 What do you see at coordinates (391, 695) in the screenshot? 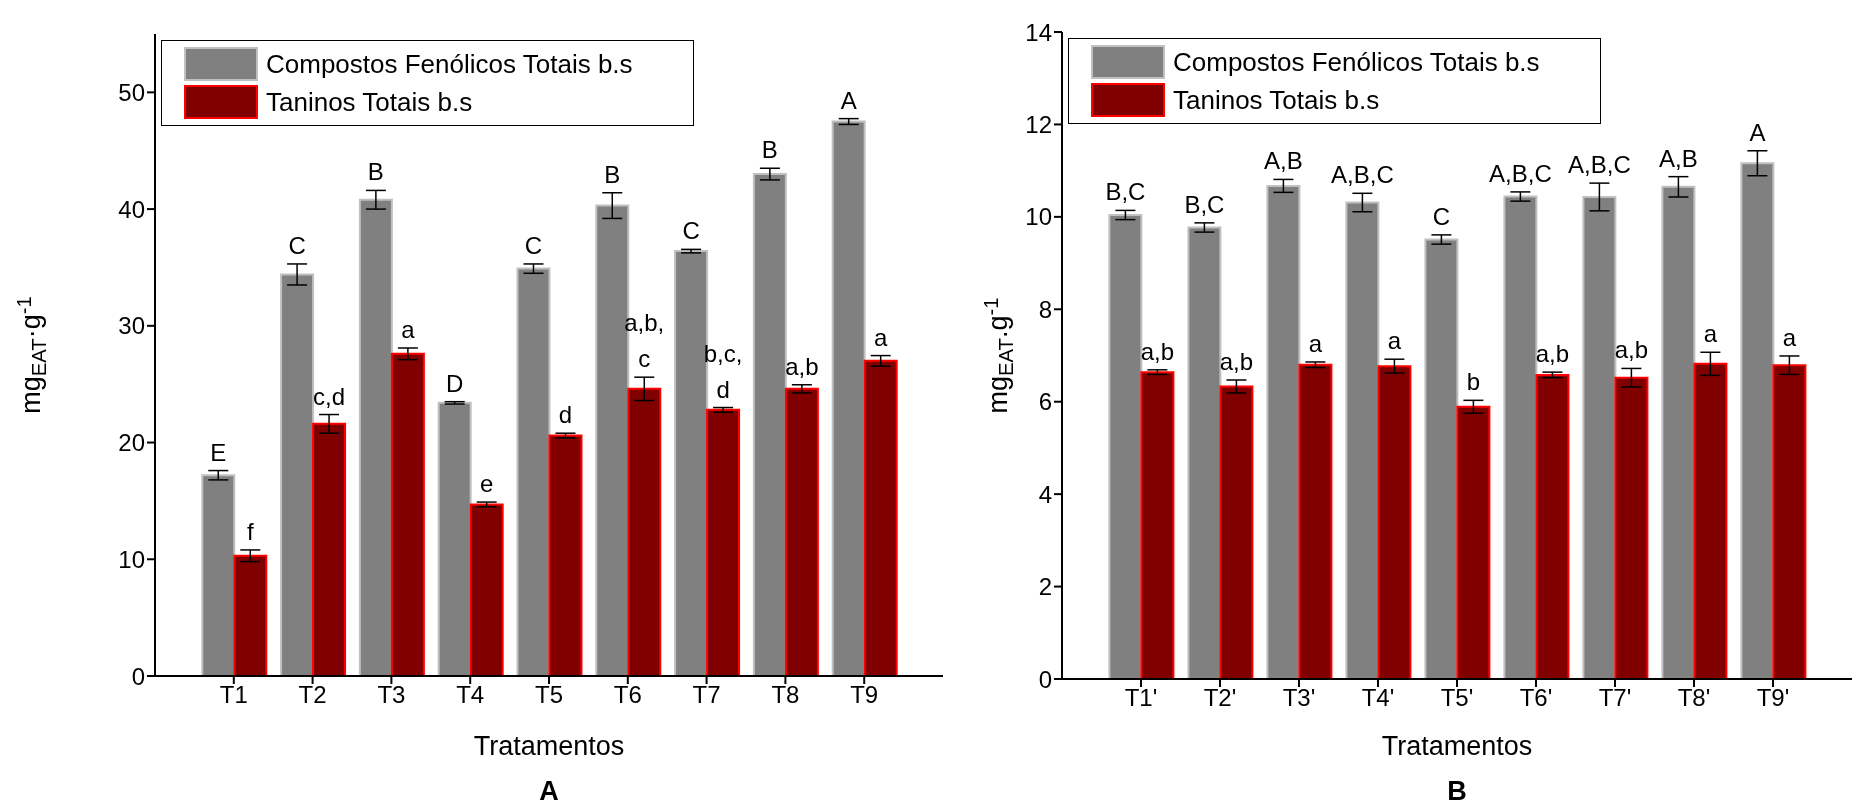
I see `x-tick-label: T3` at bounding box center [391, 695].